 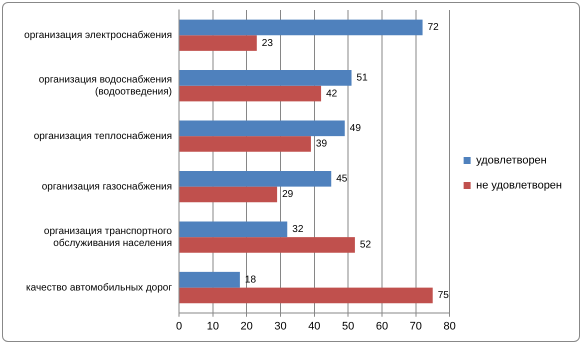 What do you see at coordinates (280, 326) in the screenshot?
I see `x-tick-label: 30` at bounding box center [280, 326].